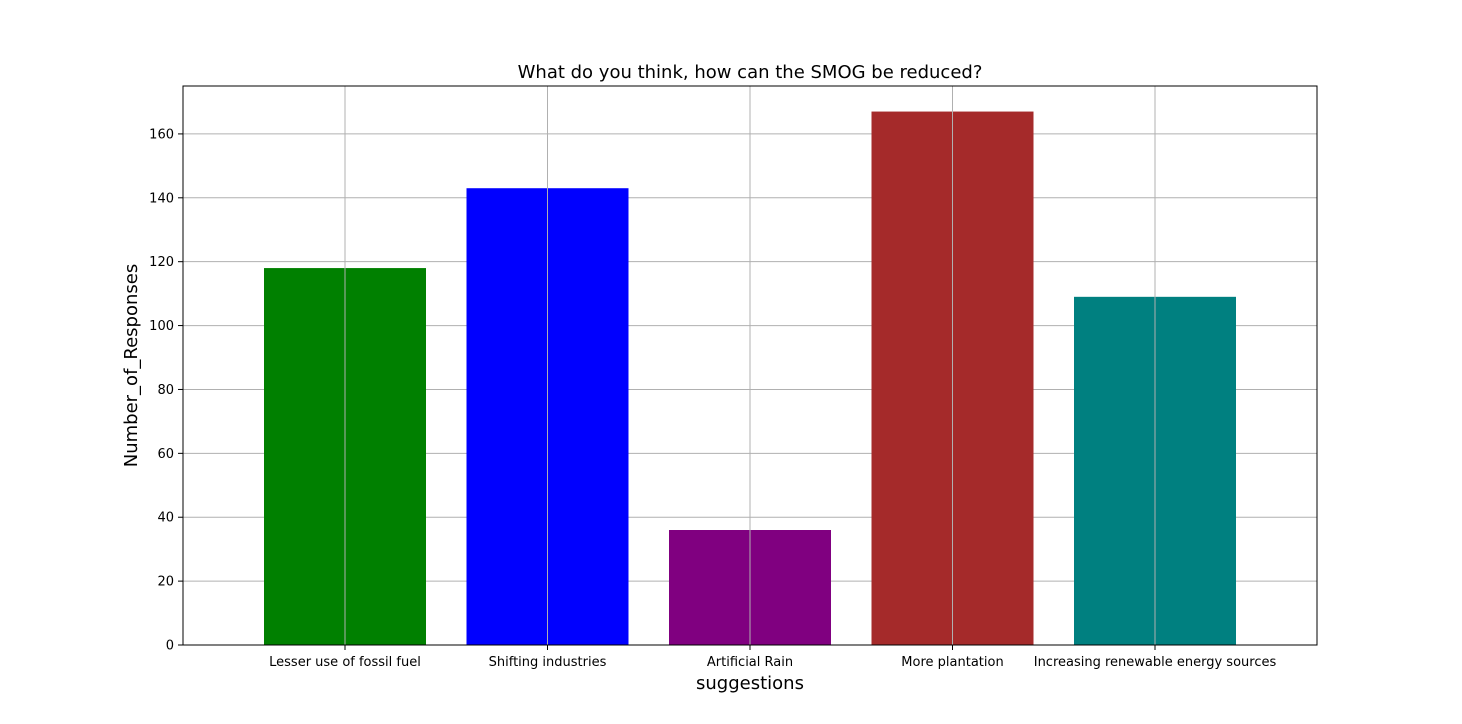  Describe the element at coordinates (170, 646) in the screenshot. I see `y-tick-label: 0` at that location.